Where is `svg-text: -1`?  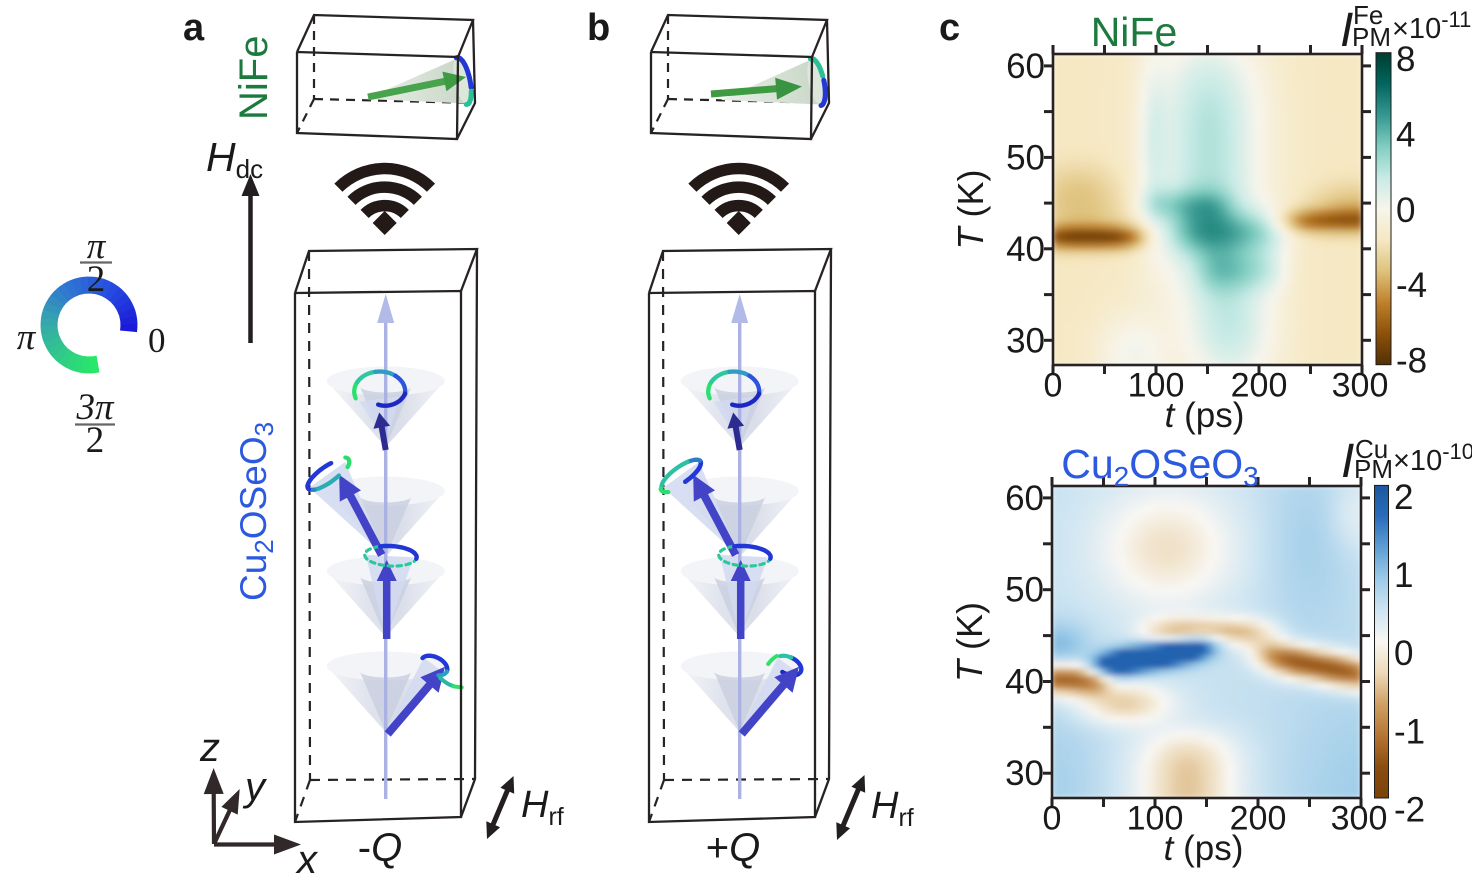
svg-text: -1 is located at coordinates (1409, 732).